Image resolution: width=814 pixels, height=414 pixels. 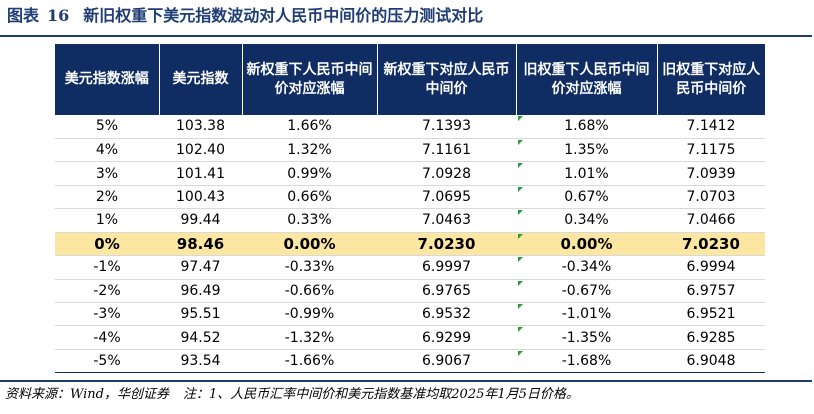 I want to click on old-change-cell: -1.35%, so click(x=586, y=337).